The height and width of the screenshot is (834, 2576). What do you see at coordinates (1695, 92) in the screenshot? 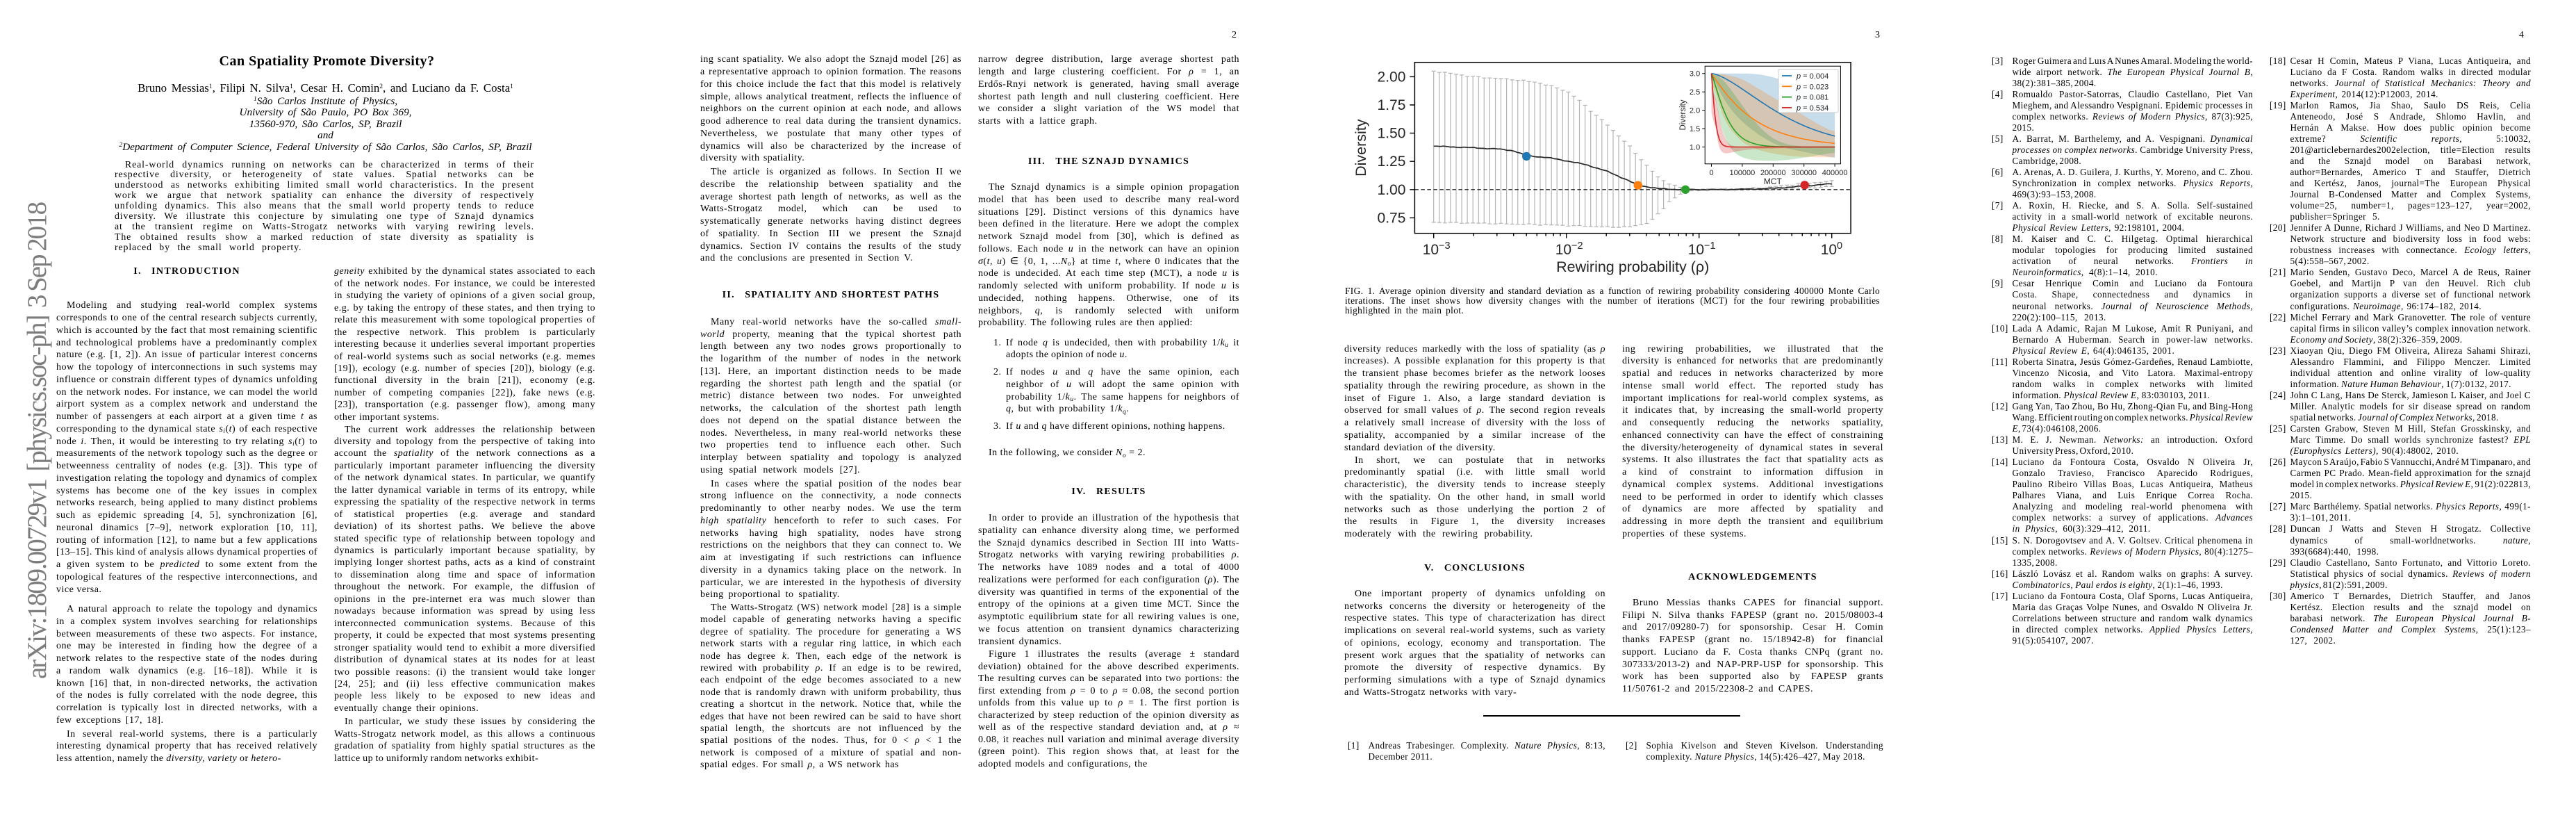
I see `svg-text: 2.5` at bounding box center [1695, 92].